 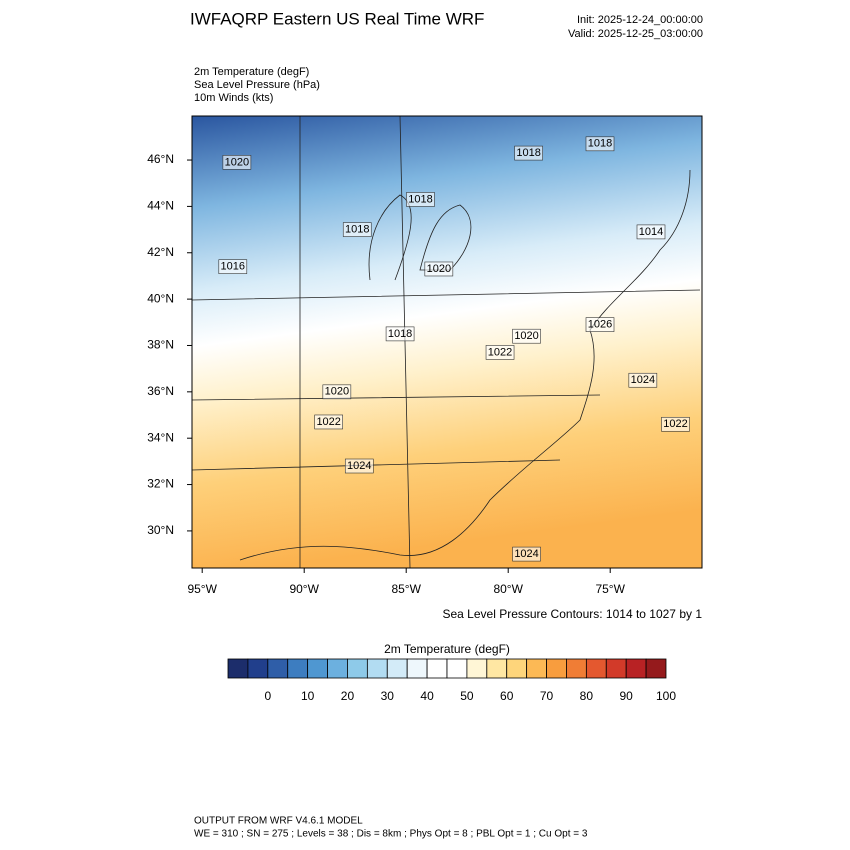 What do you see at coordinates (508, 589) in the screenshot?
I see `x-tick-label: 80°W` at bounding box center [508, 589].